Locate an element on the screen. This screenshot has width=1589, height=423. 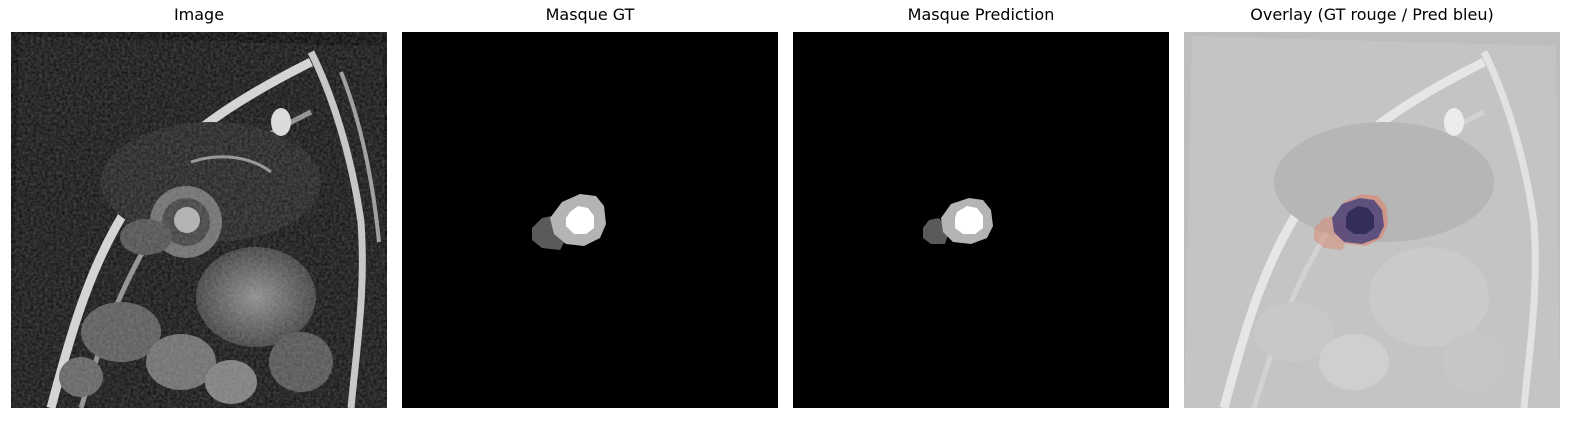
panel-title-image: Image is located at coordinates (199, 14).